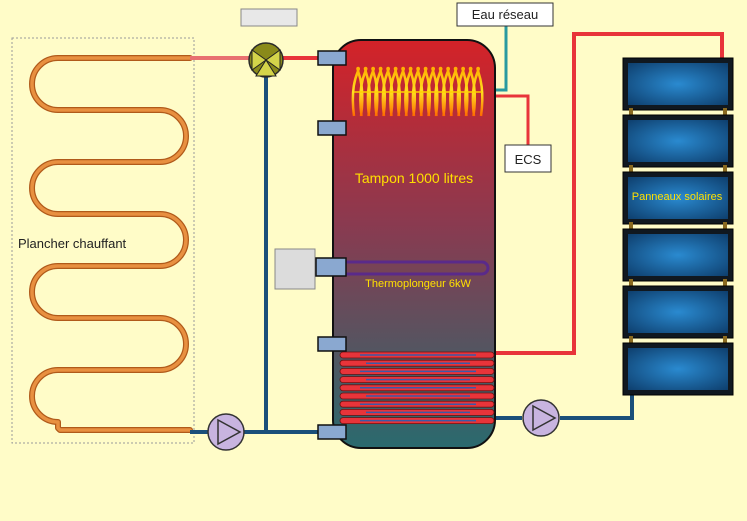 The height and width of the screenshot is (521, 747). Describe the element at coordinates (332, 128) in the screenshot. I see `tank-port-upper` at that location.